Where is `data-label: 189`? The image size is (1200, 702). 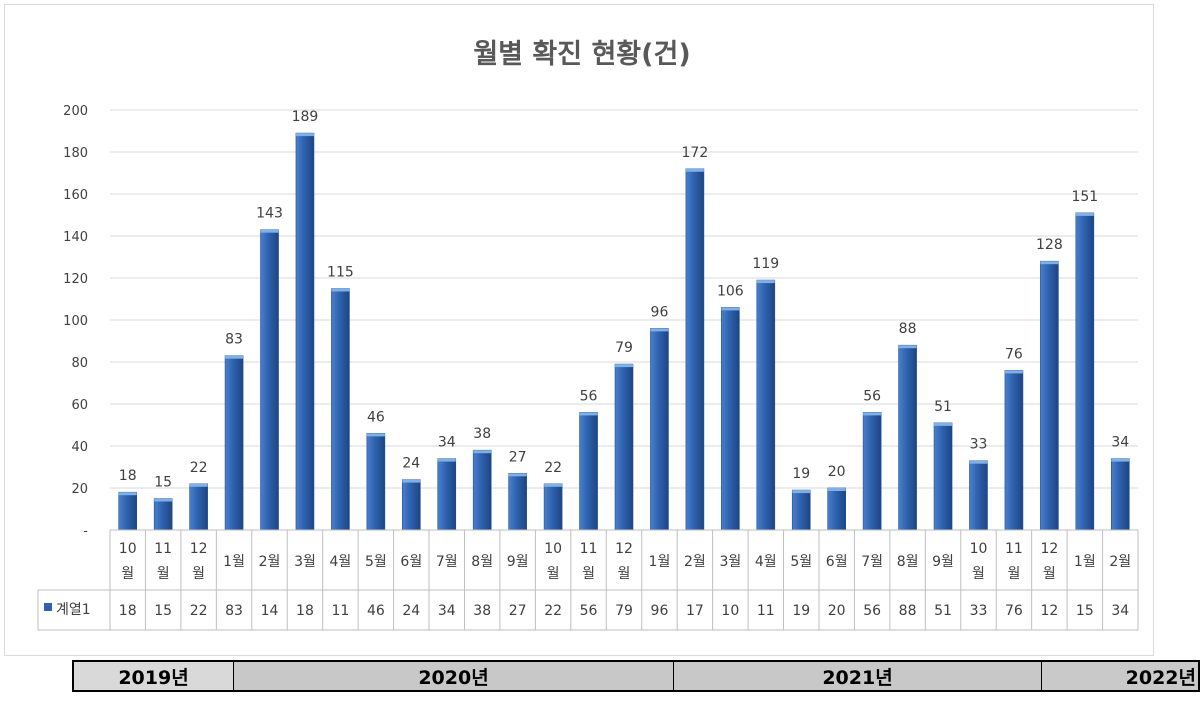
data-label: 189 is located at coordinates (305, 117).